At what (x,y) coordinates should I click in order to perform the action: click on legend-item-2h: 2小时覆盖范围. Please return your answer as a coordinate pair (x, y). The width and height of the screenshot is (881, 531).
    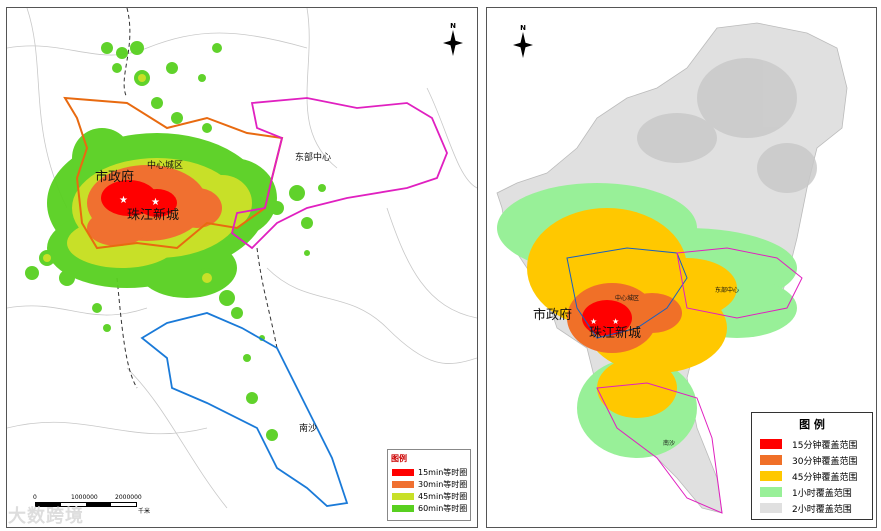
    Looking at the image, I should click on (816, 508).